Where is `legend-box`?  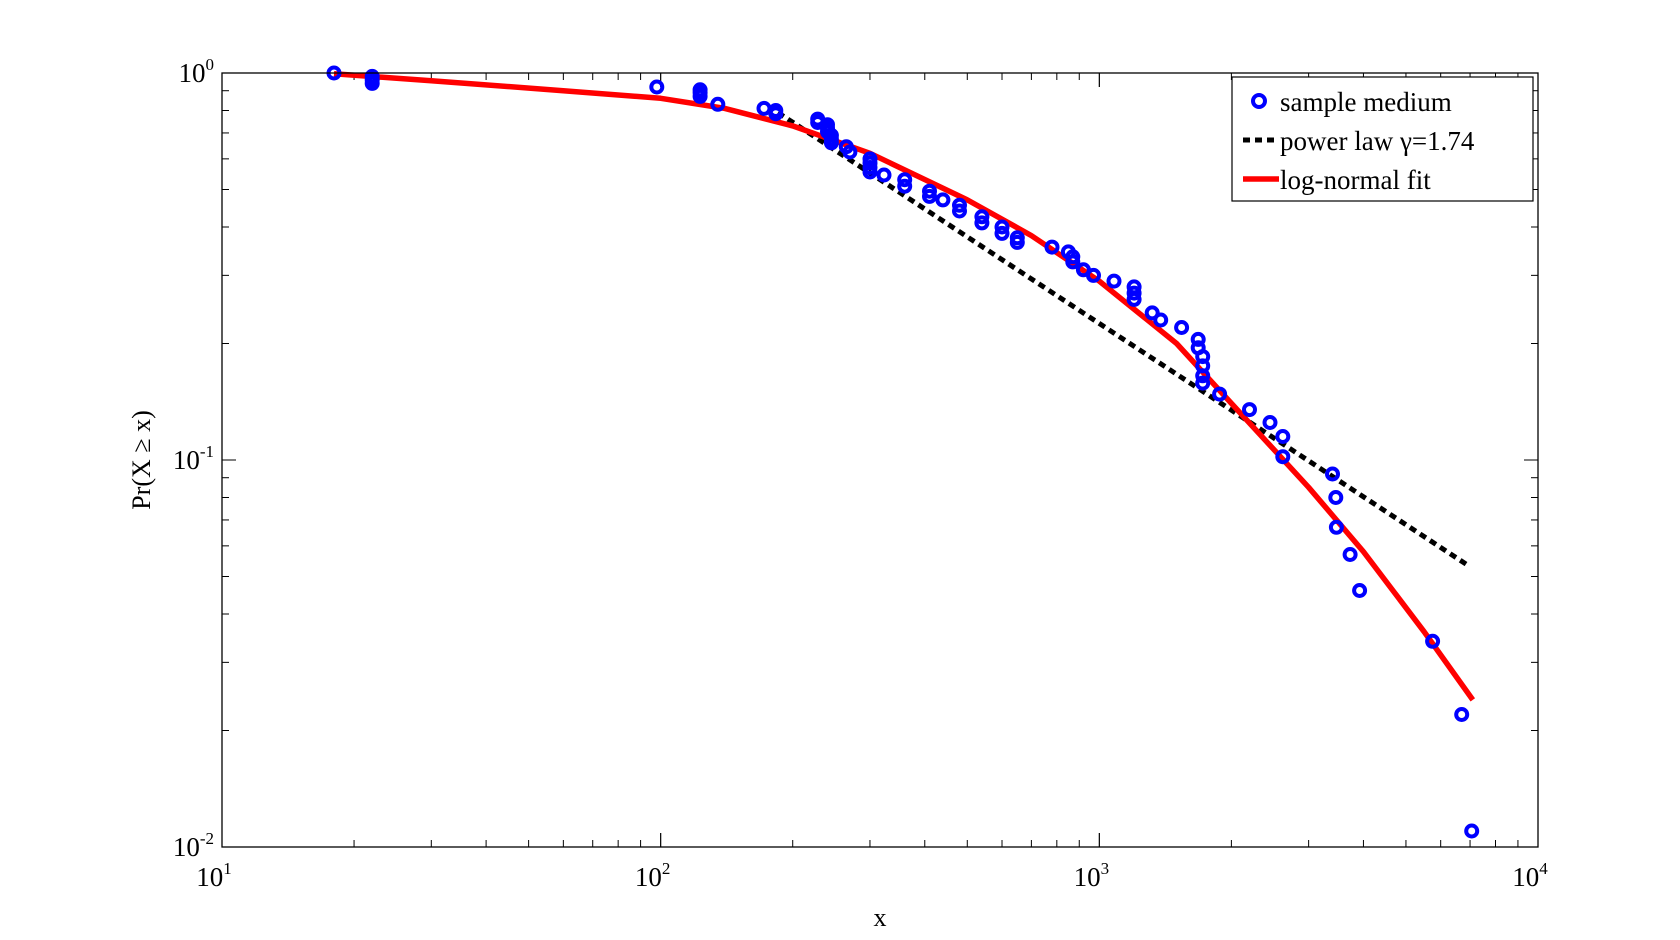 legend-box is located at coordinates (1382, 139).